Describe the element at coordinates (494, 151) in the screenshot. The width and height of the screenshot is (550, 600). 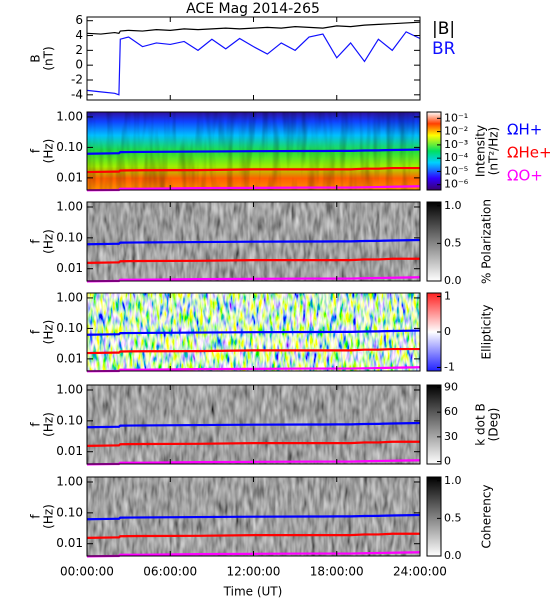
I see `colorbar-label: (nT²/Hz)` at that location.